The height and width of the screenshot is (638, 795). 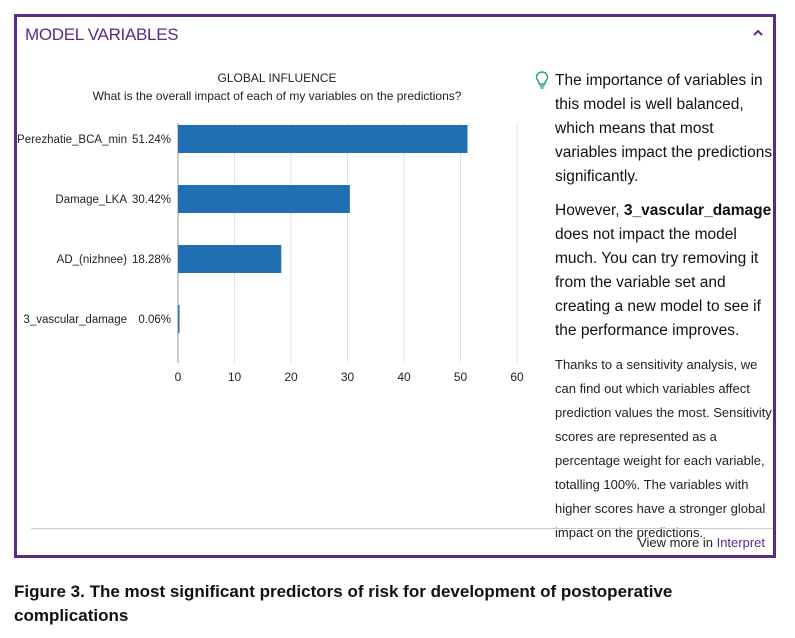 What do you see at coordinates (91, 200) in the screenshot?
I see `category-label: Damage_LKA` at bounding box center [91, 200].